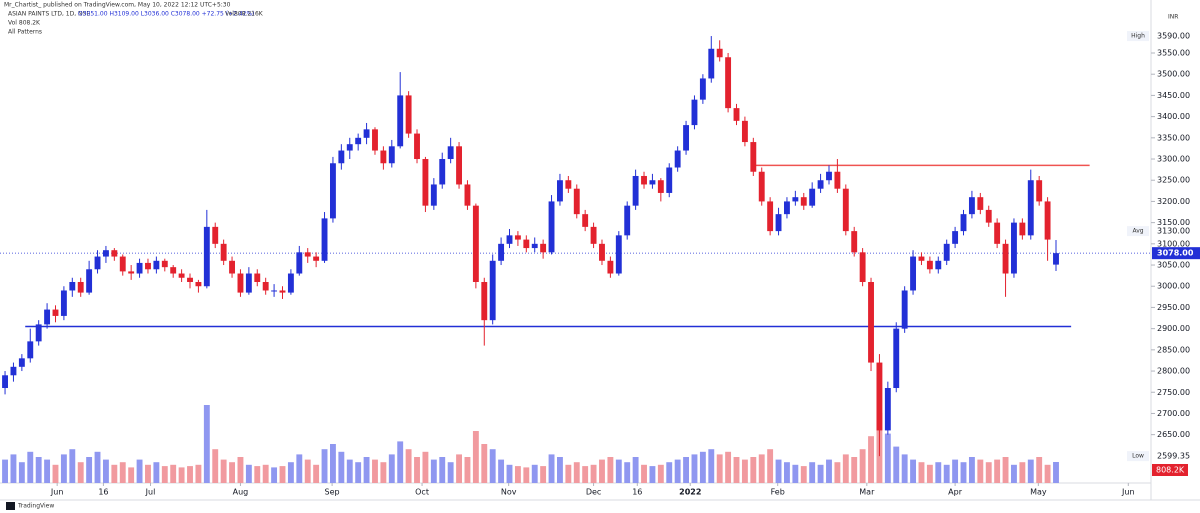 This screenshot has height=513, width=1200. Describe the element at coordinates (637, 492) in the screenshot. I see `x-tick-label: 16` at that location.